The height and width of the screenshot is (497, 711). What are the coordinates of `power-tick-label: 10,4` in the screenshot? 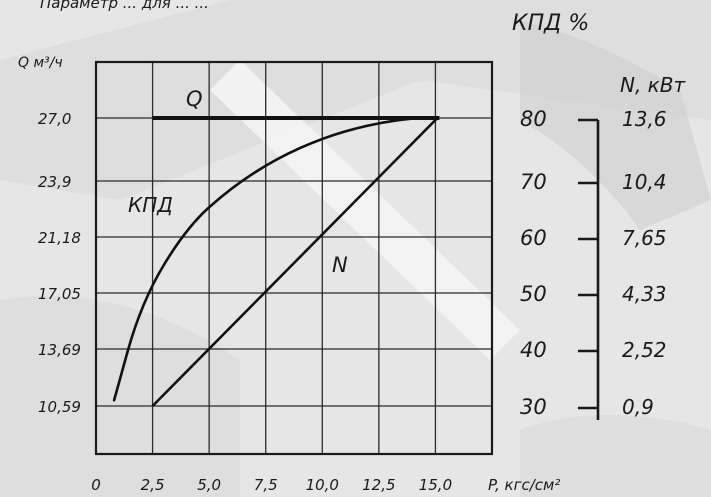 It's located at (644, 182).